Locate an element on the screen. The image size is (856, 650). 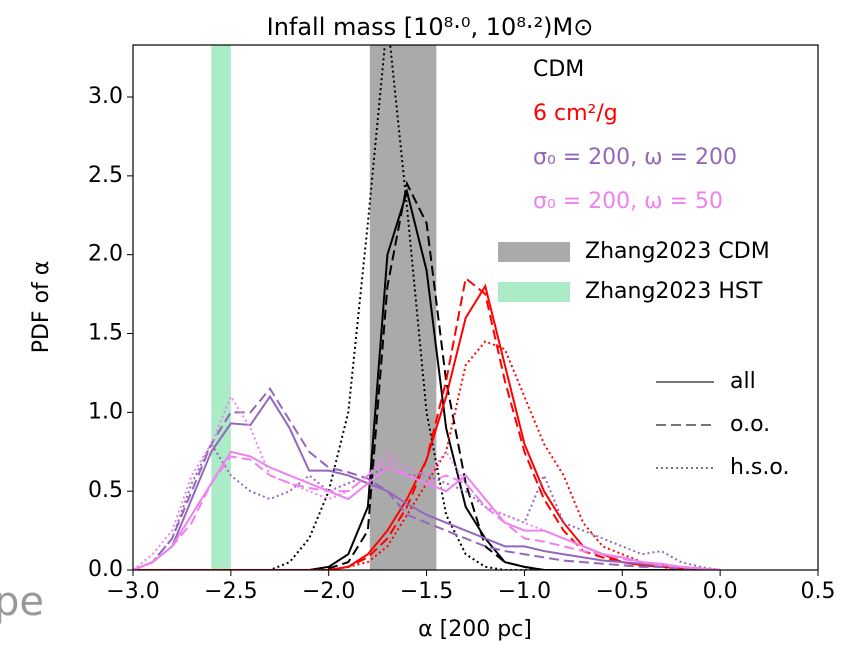
legend-label: CDM is located at coordinates (558, 69).